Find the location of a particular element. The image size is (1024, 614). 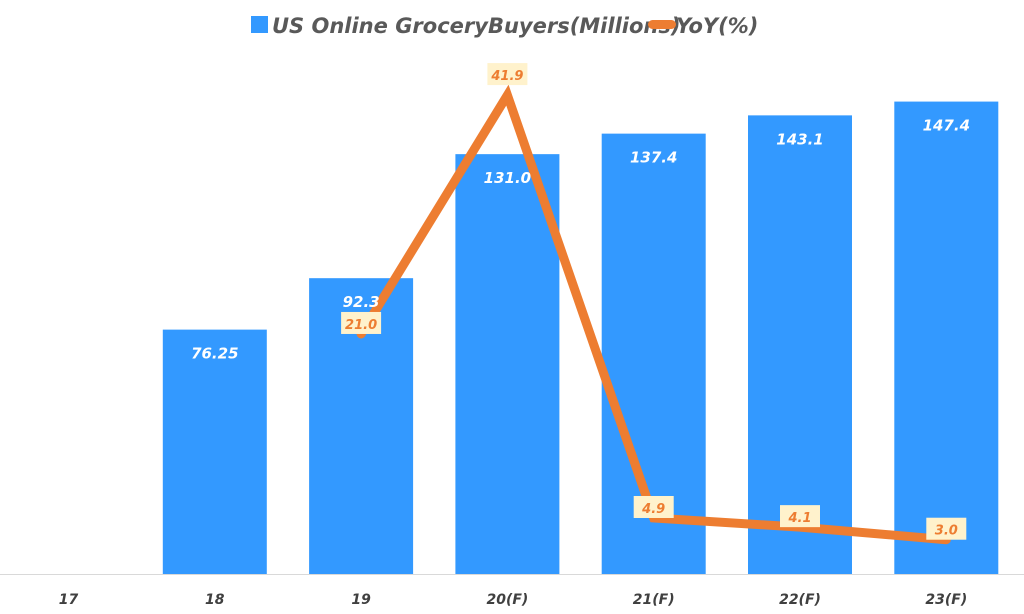

legend-label-line: YoY(%) is located at coordinates (717, 26).